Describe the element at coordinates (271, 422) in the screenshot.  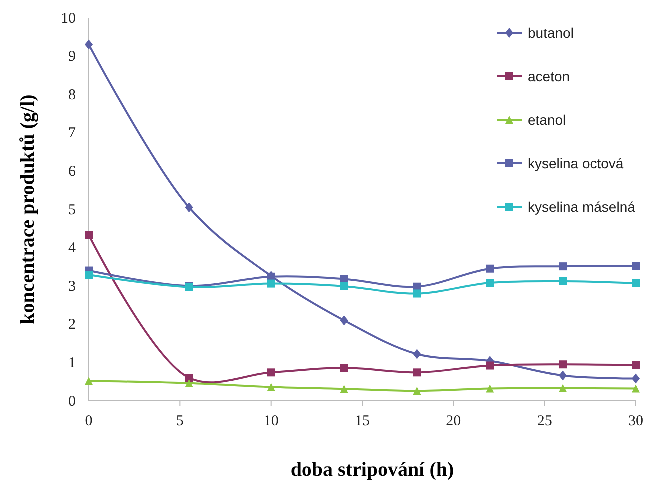
I see `x-tick-label: 10` at that location.